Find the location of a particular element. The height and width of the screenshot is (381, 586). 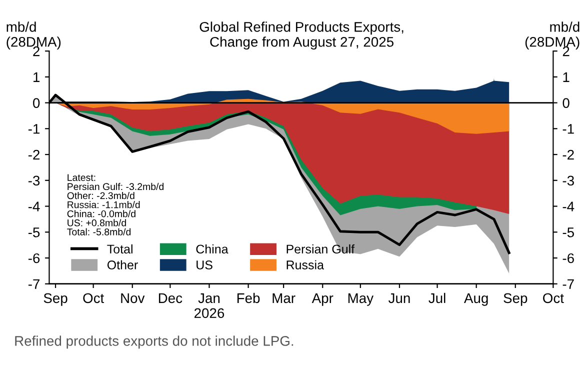

legend-label: US is located at coordinates (204, 265).